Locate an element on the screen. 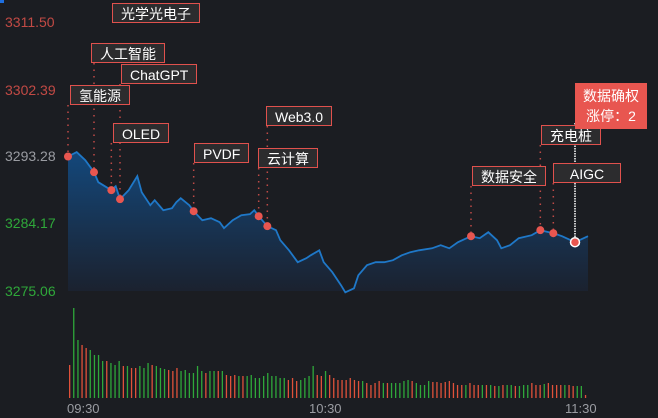 The width and height of the screenshot is (658, 418). tag-data-rights: 数据确权 涨停：2 is located at coordinates (611, 106).